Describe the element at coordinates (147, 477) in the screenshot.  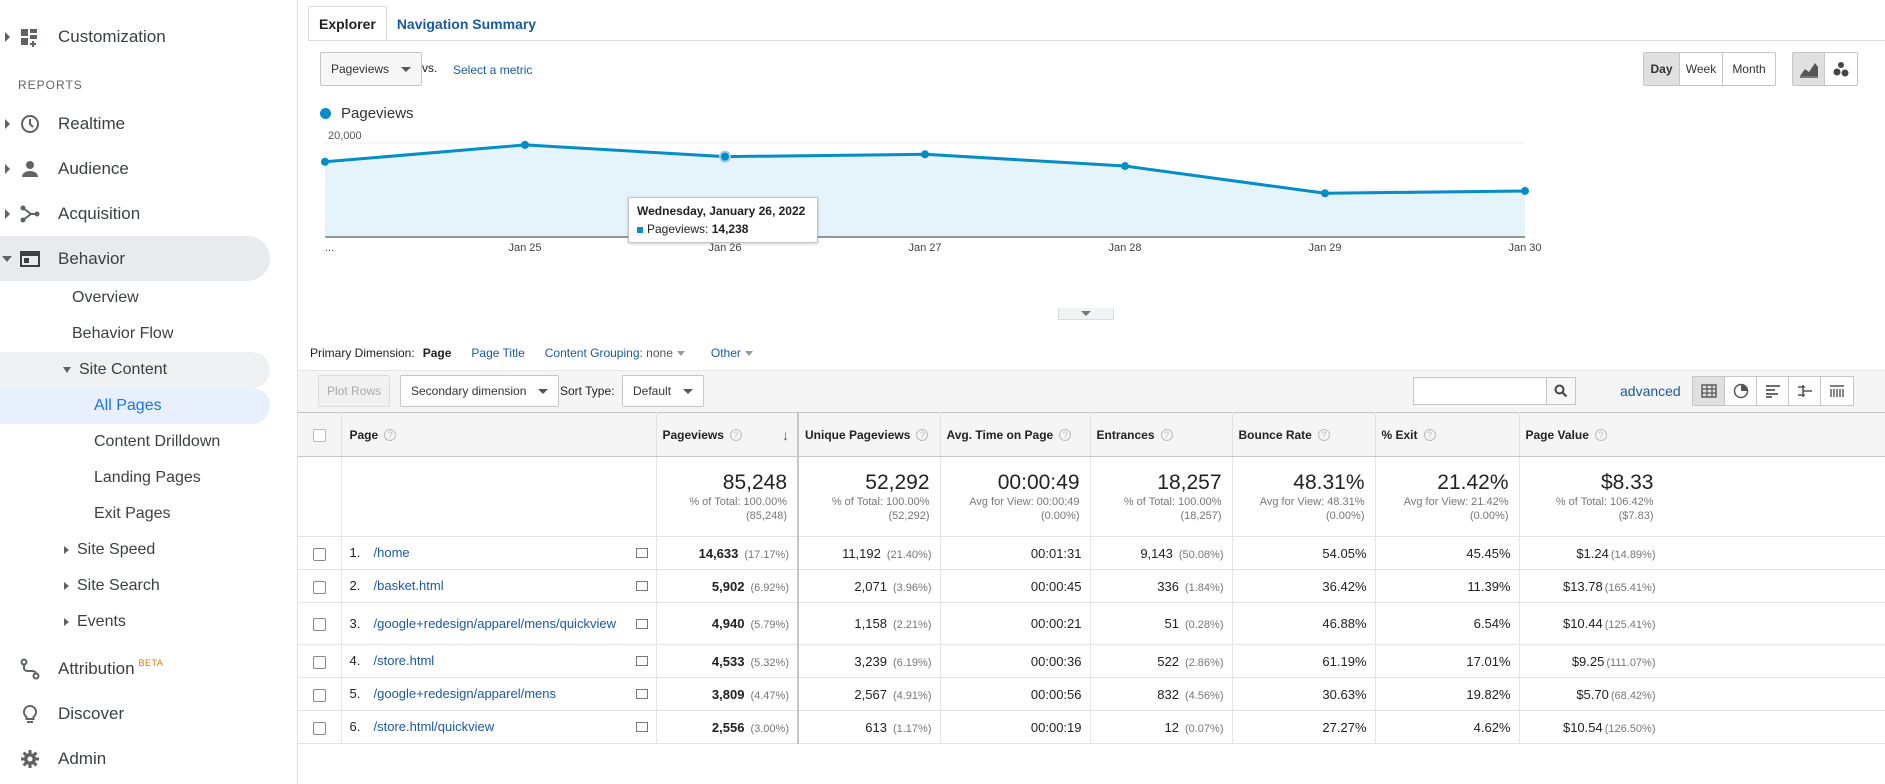
I see `nav-landing-pages: Landing Pages` at that location.